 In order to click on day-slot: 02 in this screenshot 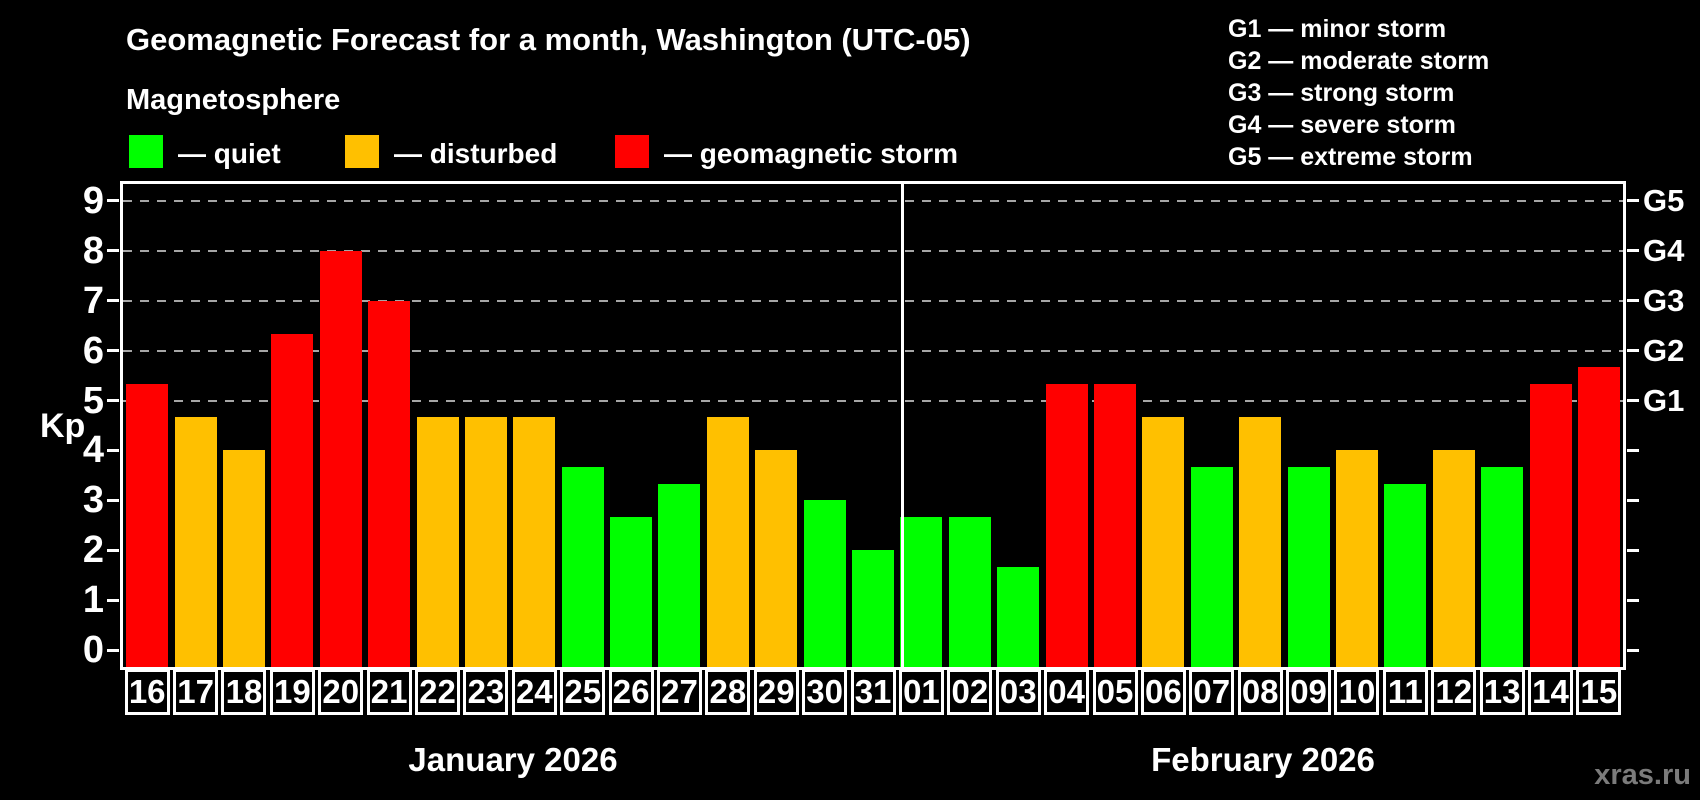, I will do `click(970, 692)`.